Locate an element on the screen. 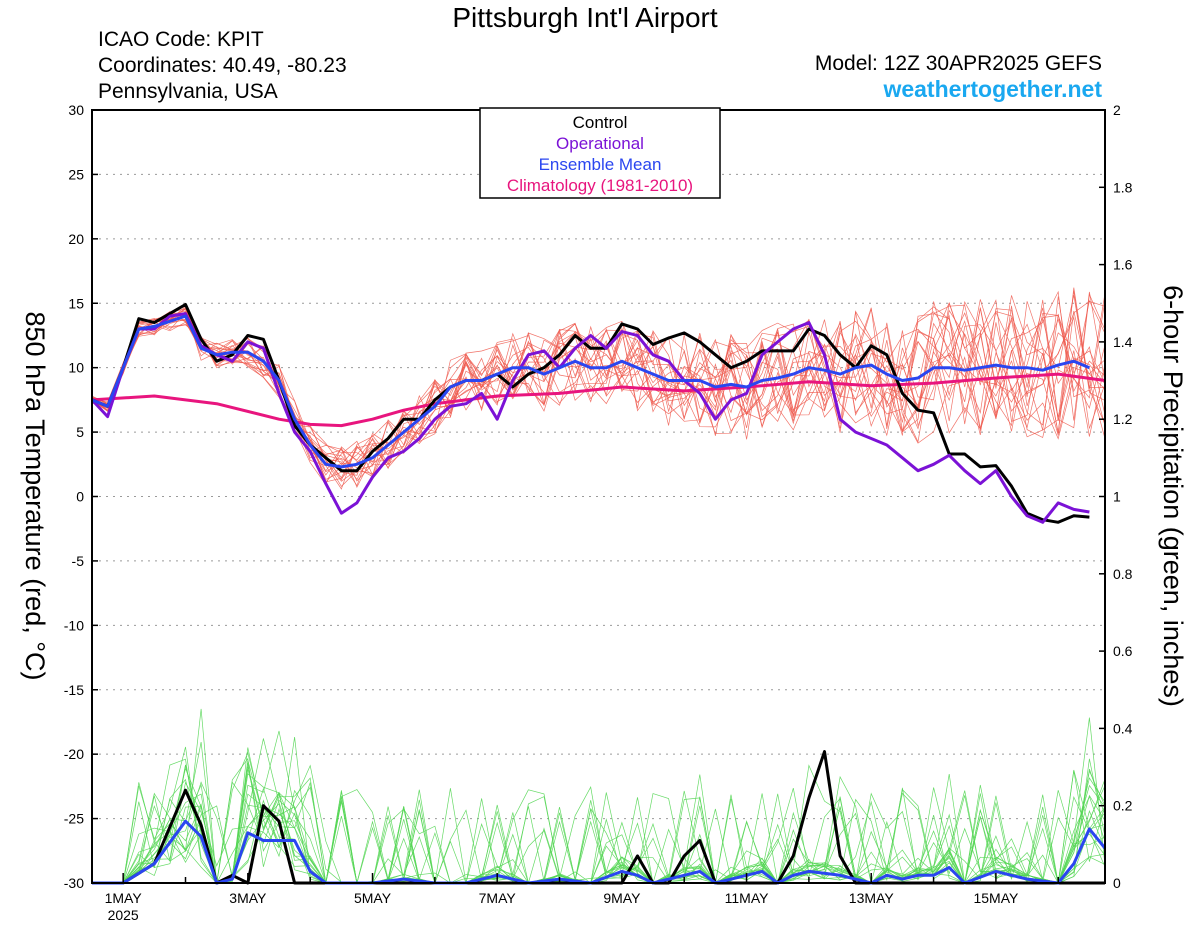  model-run: Model: 12Z 30APR2025 GEFS is located at coordinates (958, 63).